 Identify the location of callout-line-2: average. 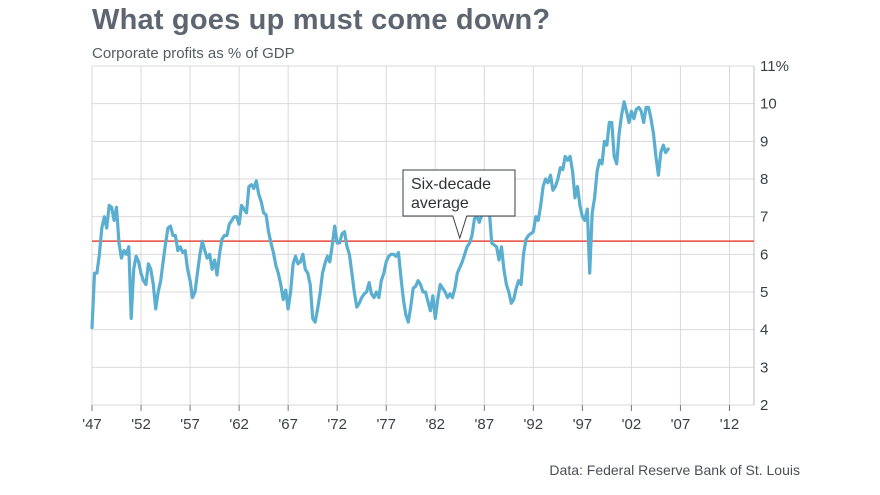
(440, 203).